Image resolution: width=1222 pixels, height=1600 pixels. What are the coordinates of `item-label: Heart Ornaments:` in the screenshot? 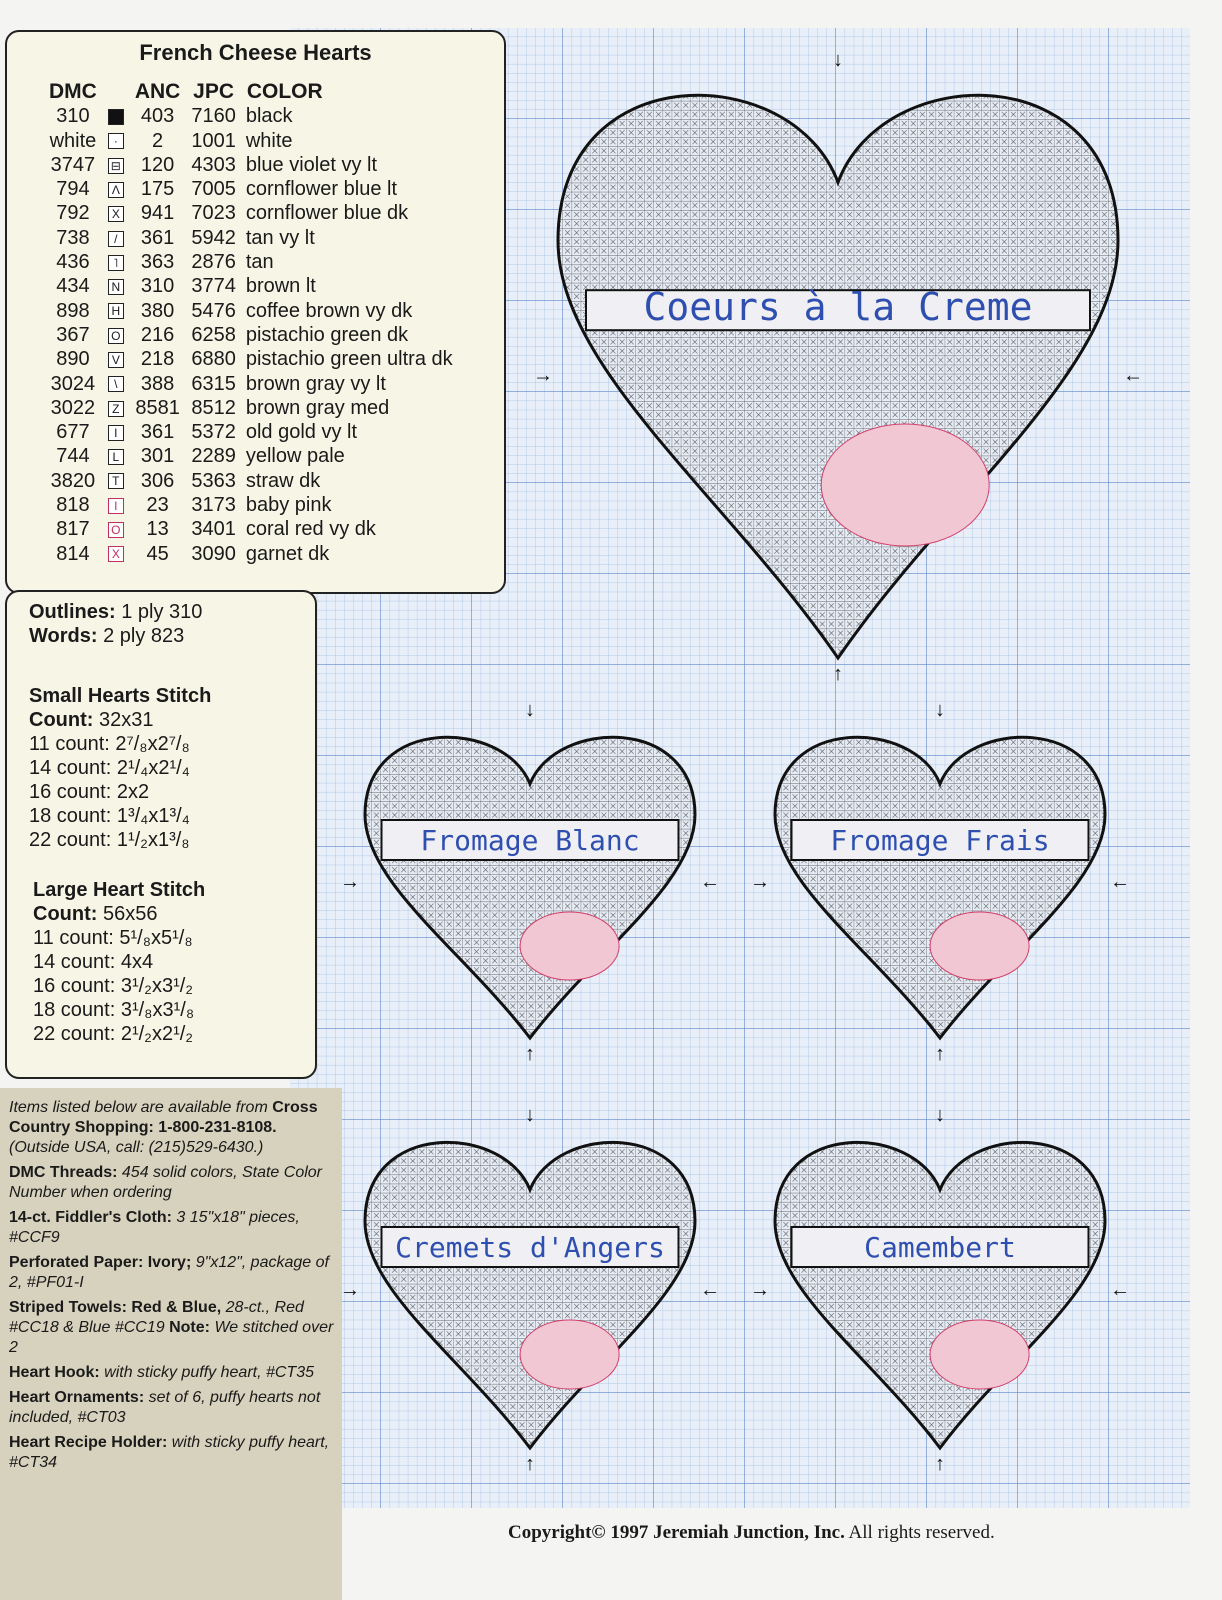 It's located at (77, 1397).